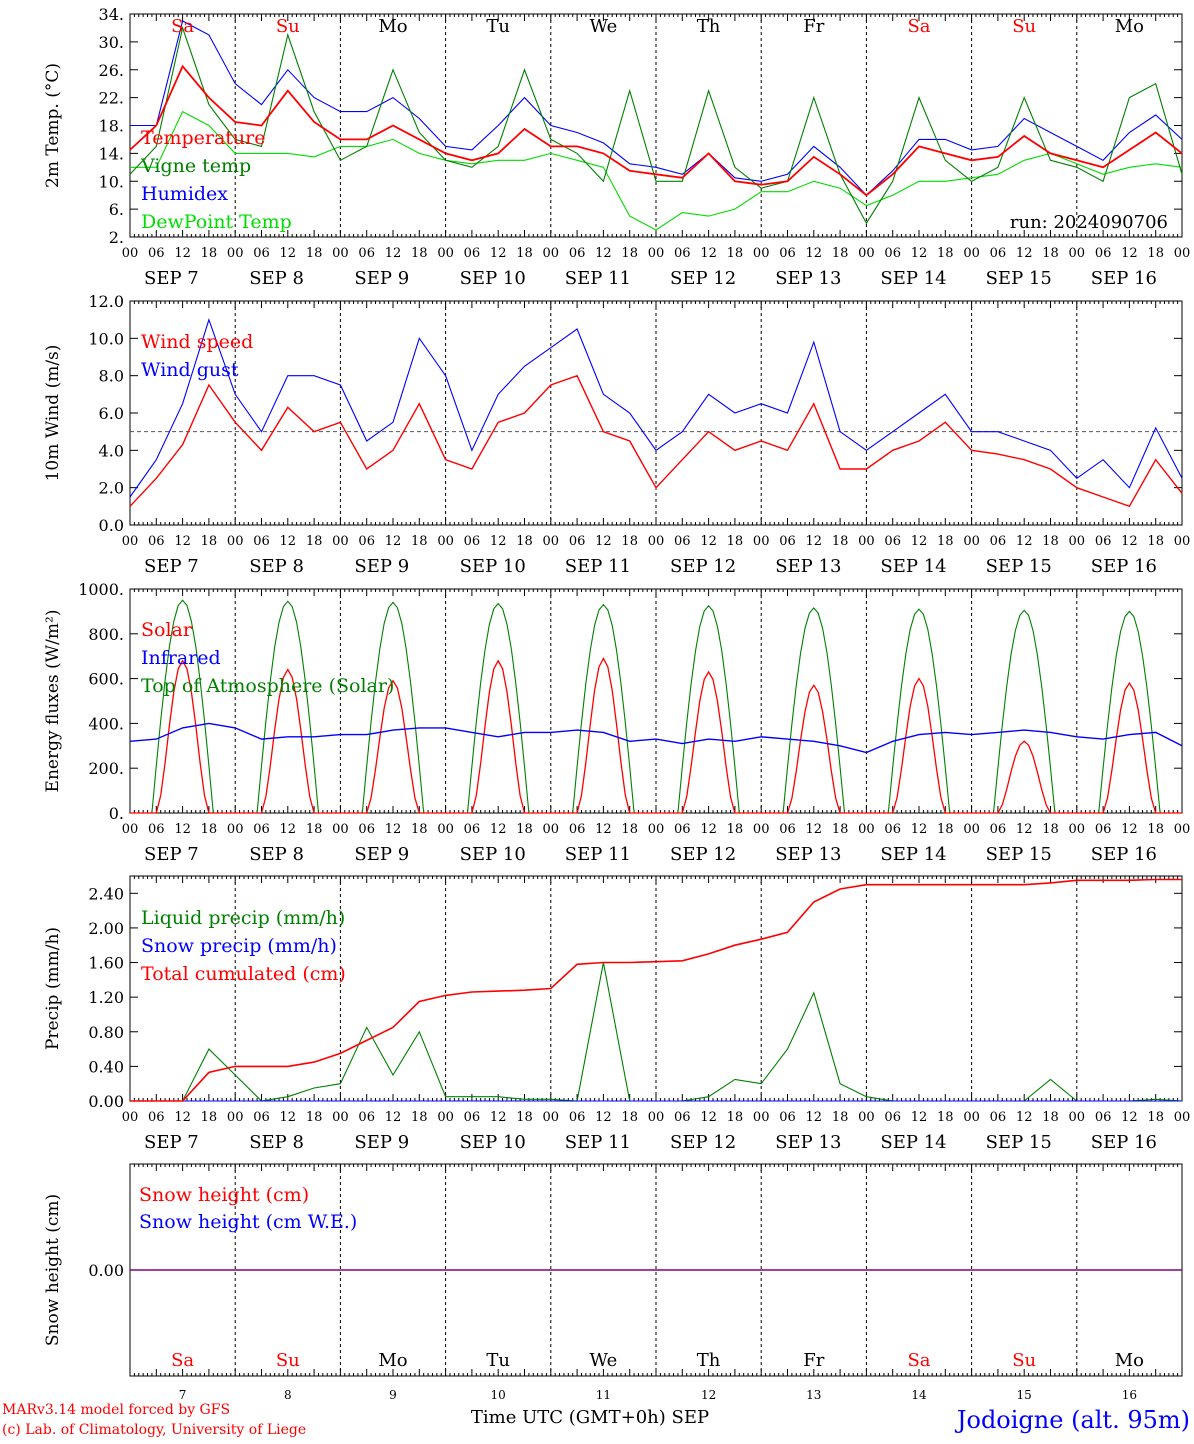 This screenshot has height=1444, width=1194. What do you see at coordinates (106, 1066) in the screenshot?
I see `y-tick-label: 0.40` at bounding box center [106, 1066].